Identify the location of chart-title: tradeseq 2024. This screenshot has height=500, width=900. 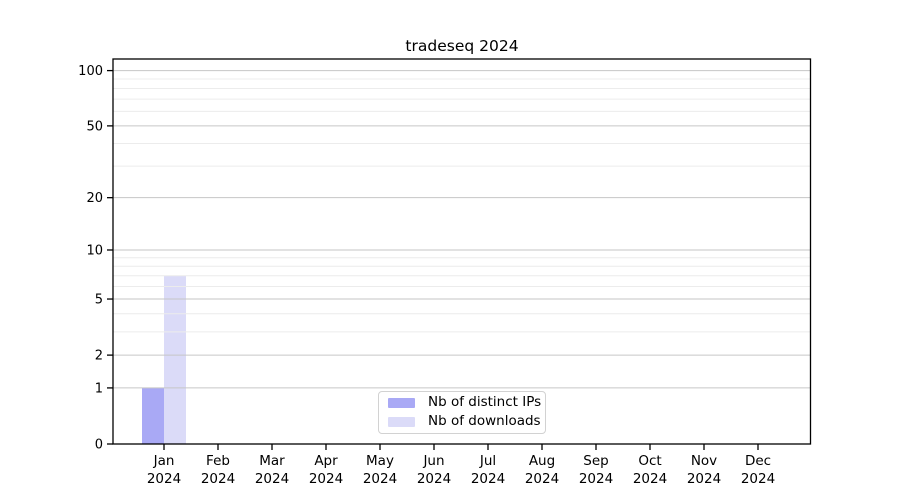
(461, 46).